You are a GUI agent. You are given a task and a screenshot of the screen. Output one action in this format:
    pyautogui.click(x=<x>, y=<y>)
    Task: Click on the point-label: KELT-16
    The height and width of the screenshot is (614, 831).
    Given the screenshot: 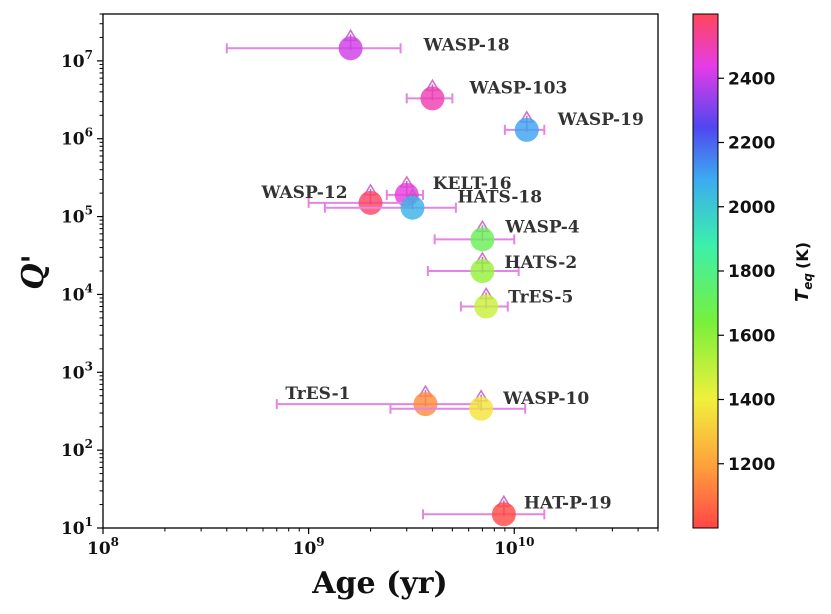 What is the action you would take?
    pyautogui.click(x=472, y=184)
    